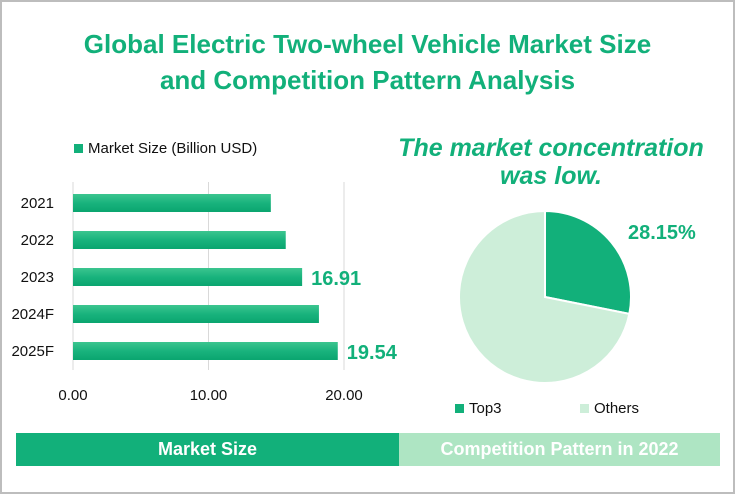 The image size is (735, 494). I want to click on data-label: 19.54, so click(372, 353).